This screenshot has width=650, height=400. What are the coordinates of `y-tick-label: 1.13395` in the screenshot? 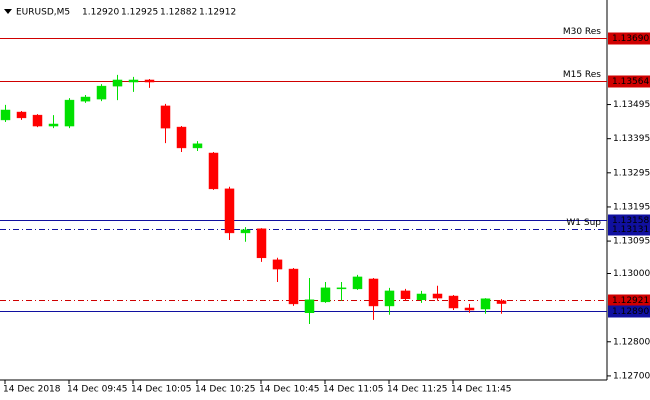 It's located at (631, 139).